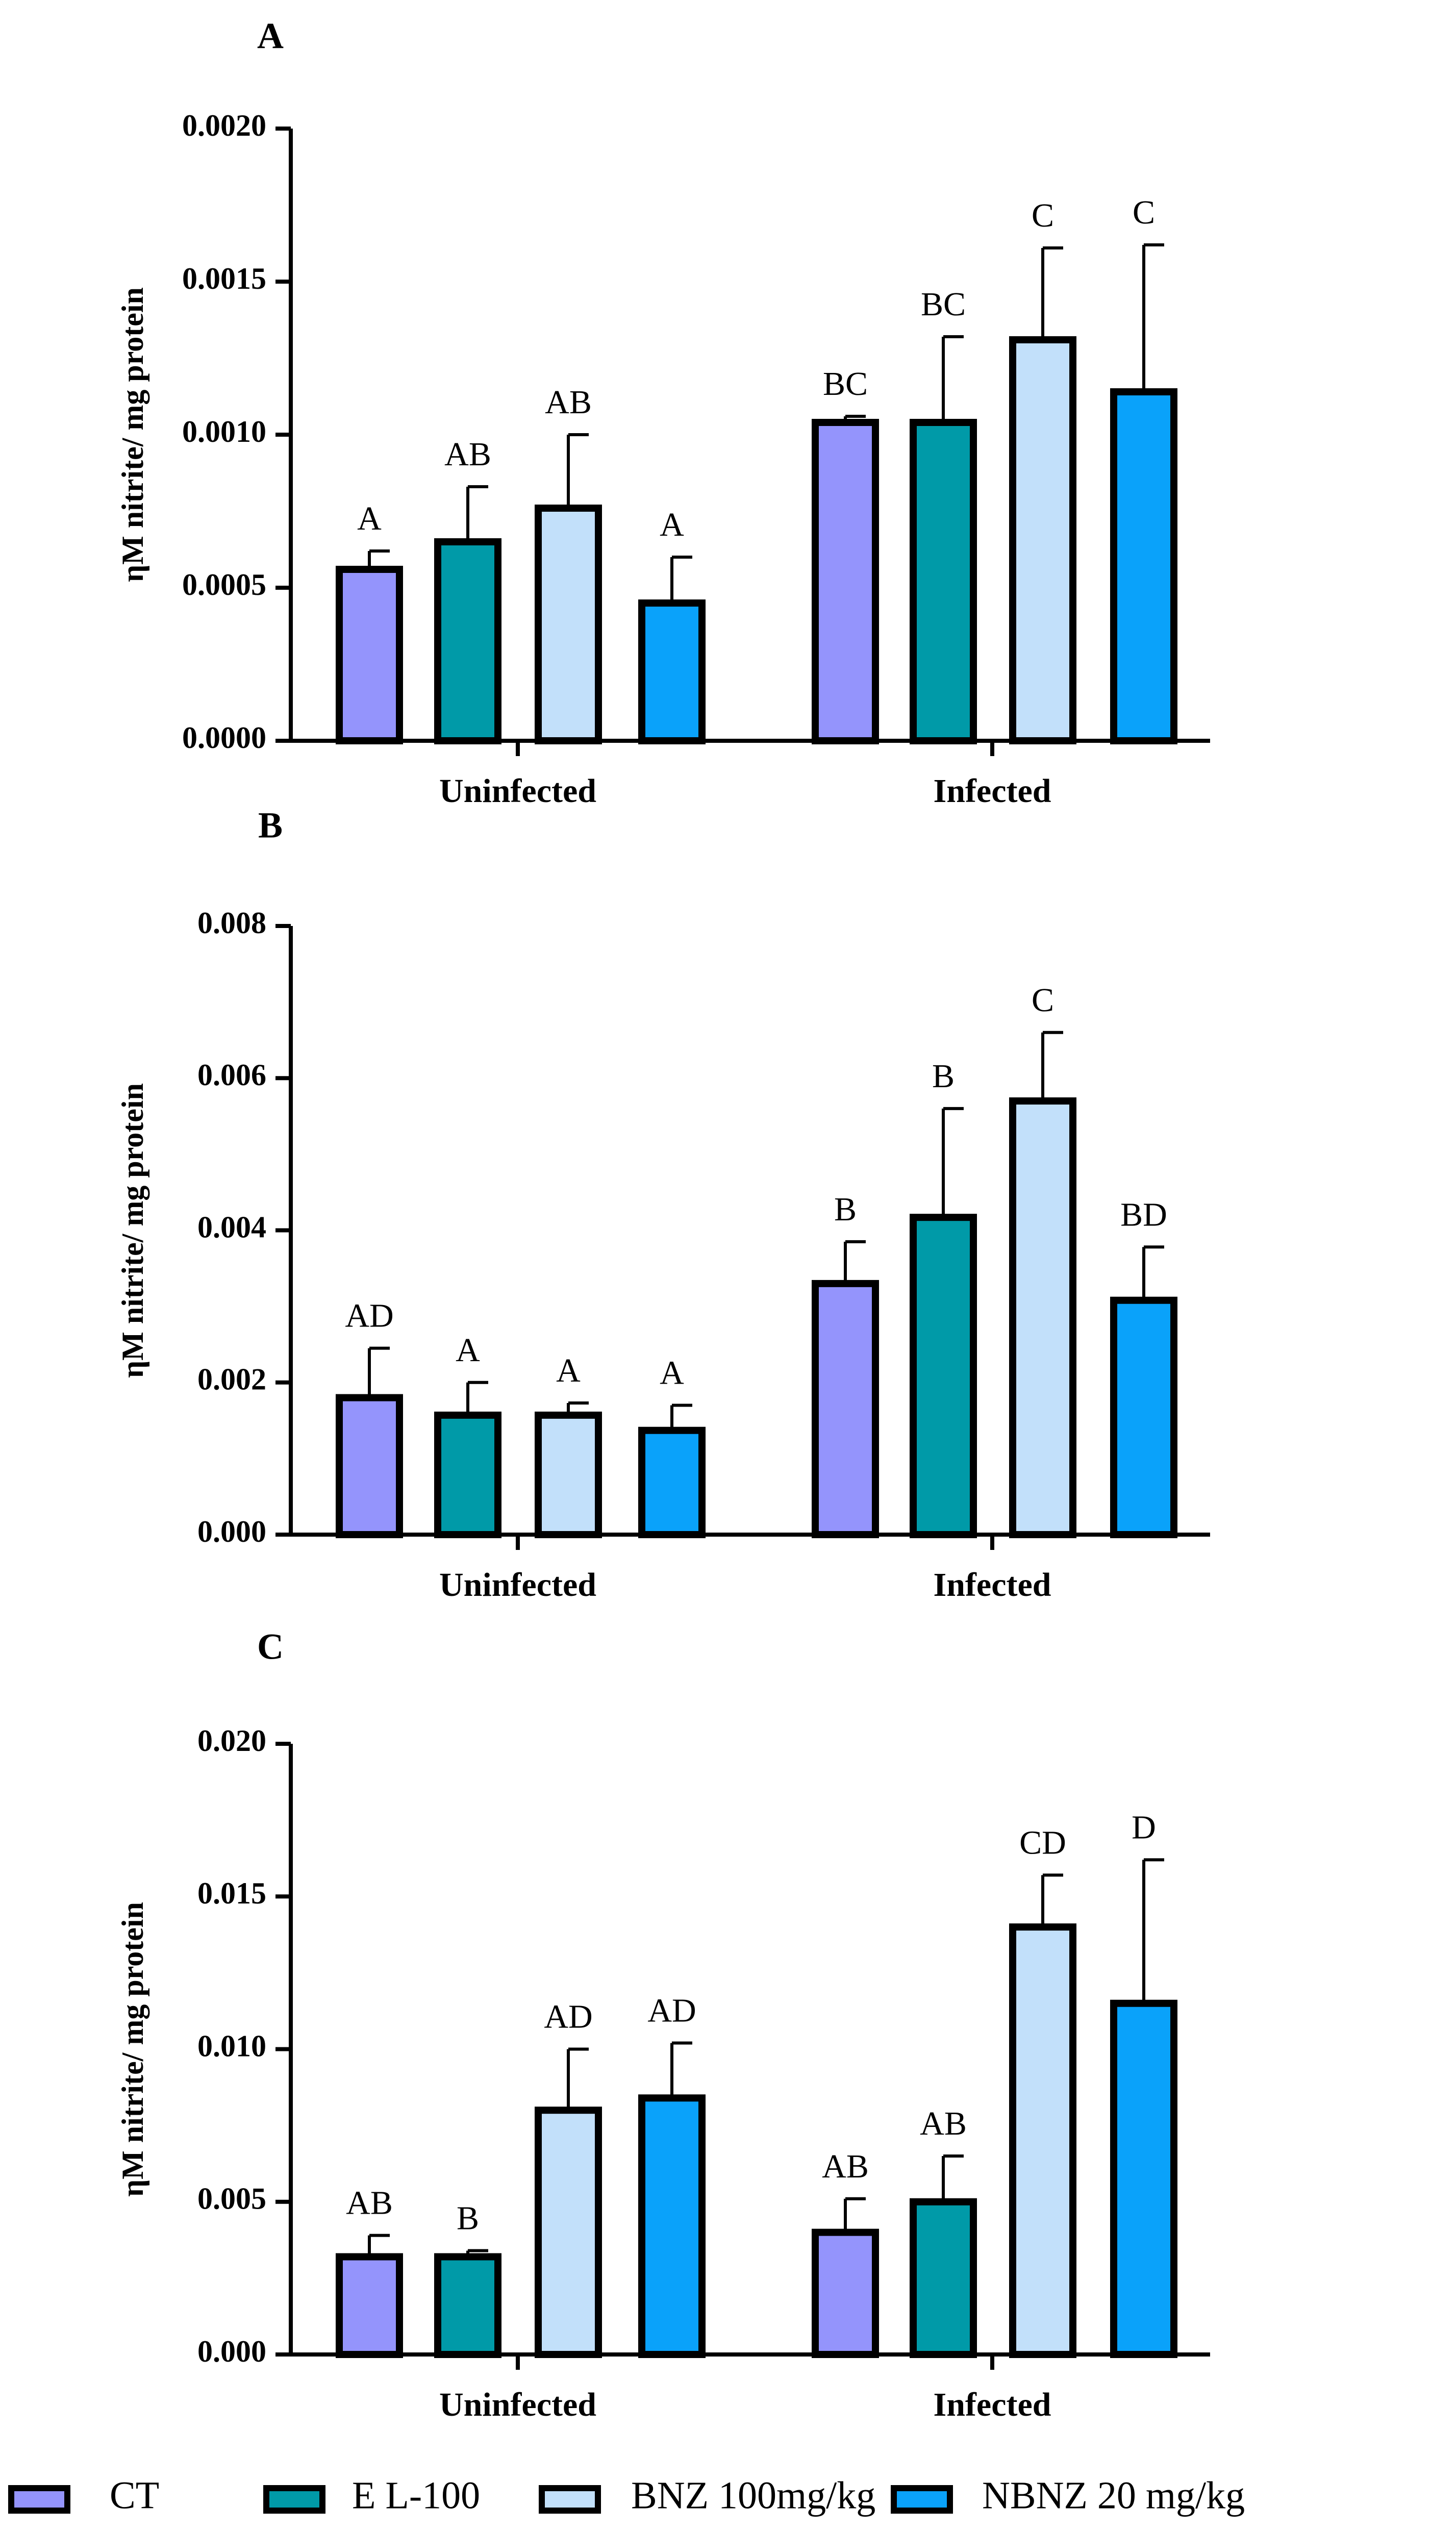 This screenshot has height=2531, width=1456. What do you see at coordinates (134, 2495) in the screenshot?
I see `legend-label: CT` at bounding box center [134, 2495].